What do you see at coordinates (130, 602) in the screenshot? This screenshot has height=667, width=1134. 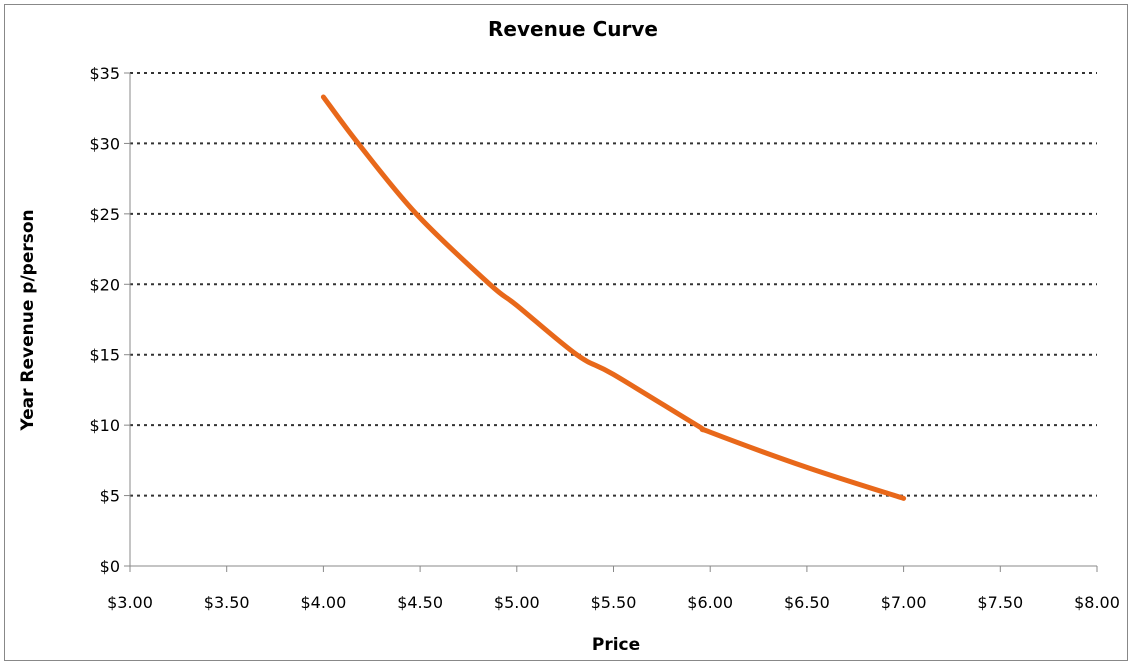 I see `x-tick-label: $3.00` at bounding box center [130, 602].